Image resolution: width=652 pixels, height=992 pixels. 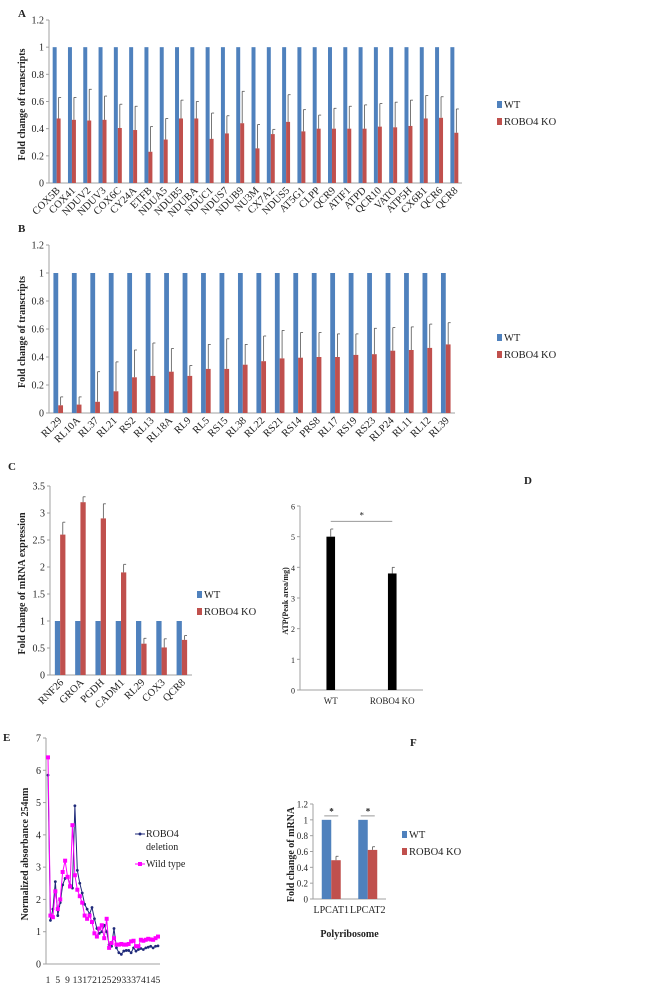 I want to click on y-axis-label: Fold change of mRNA expression, so click(x=22, y=583).